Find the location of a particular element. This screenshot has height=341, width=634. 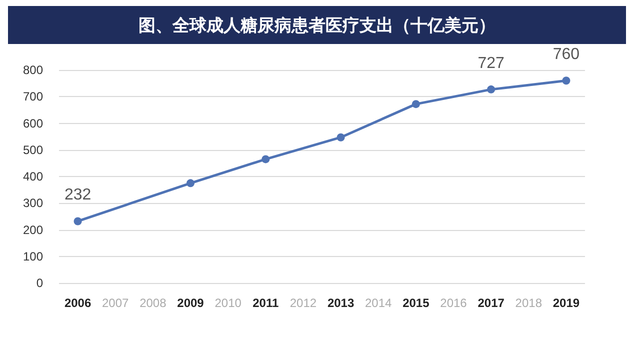

x-tick-label: 2013 is located at coordinates (340, 303).